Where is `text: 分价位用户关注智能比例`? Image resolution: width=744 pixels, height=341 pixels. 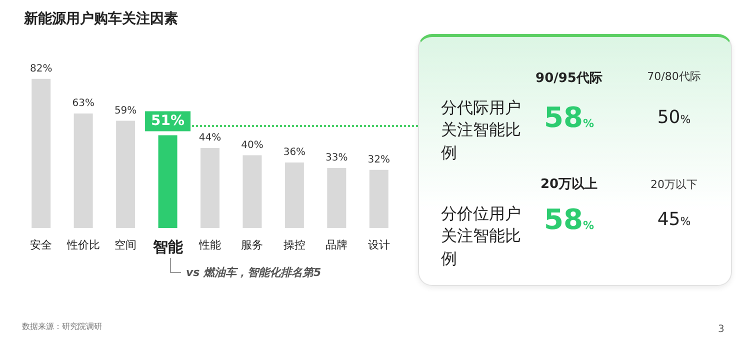 text: 分价位用户关注智能比例 is located at coordinates (481, 236).